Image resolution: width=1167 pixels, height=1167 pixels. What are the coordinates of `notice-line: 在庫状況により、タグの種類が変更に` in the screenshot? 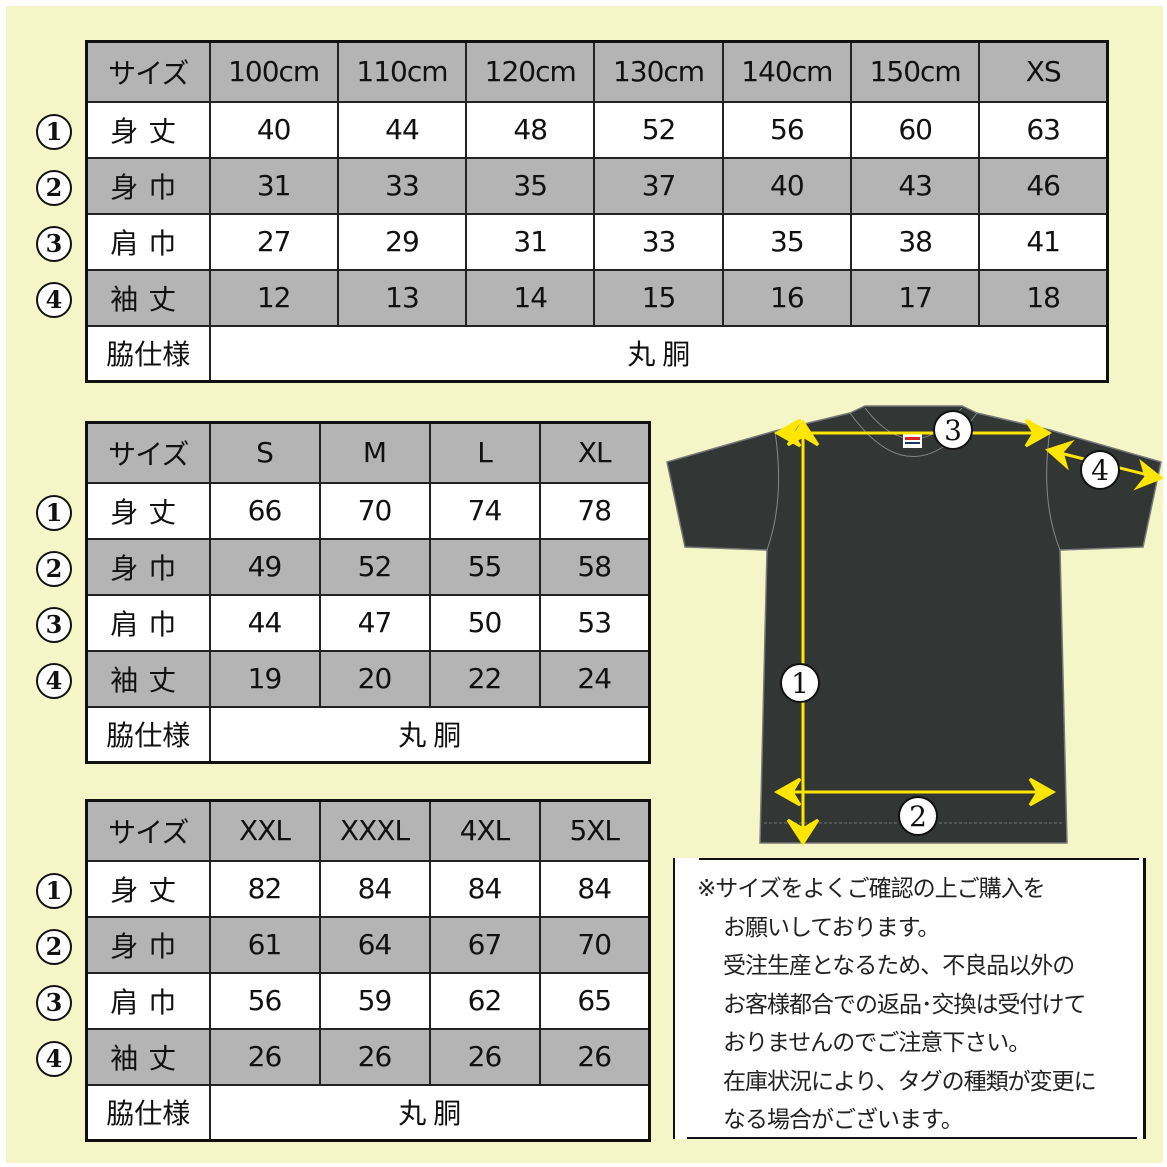 It's located at (910, 1081).